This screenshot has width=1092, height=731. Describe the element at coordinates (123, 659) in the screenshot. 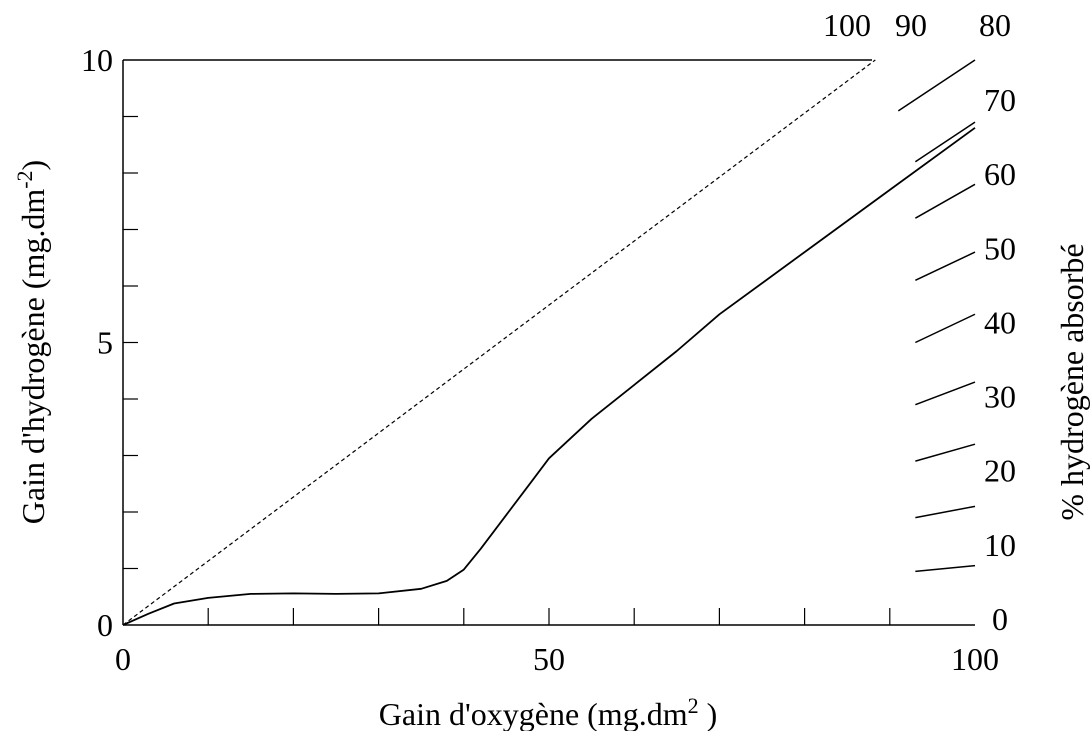

I see `x-tick-label: 0` at that location.